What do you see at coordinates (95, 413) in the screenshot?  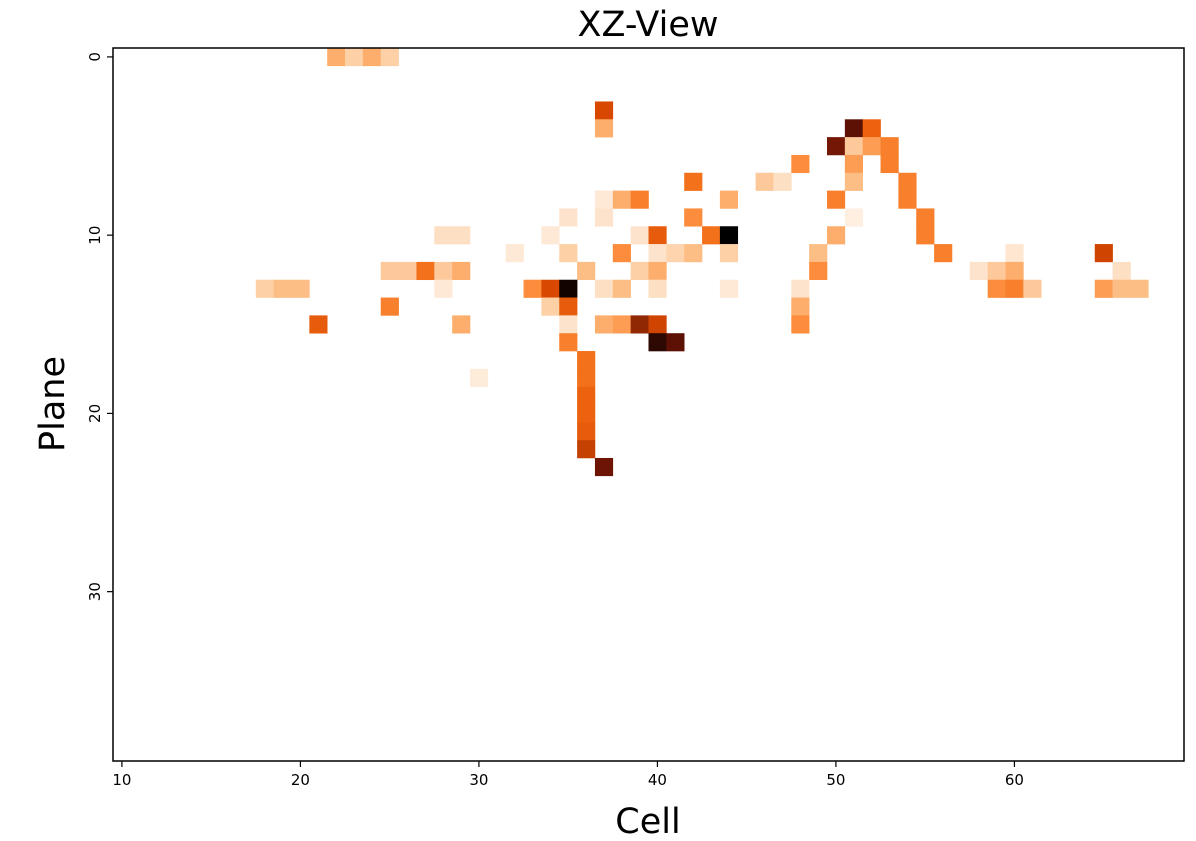 I see `y-tick-label: 20` at bounding box center [95, 413].